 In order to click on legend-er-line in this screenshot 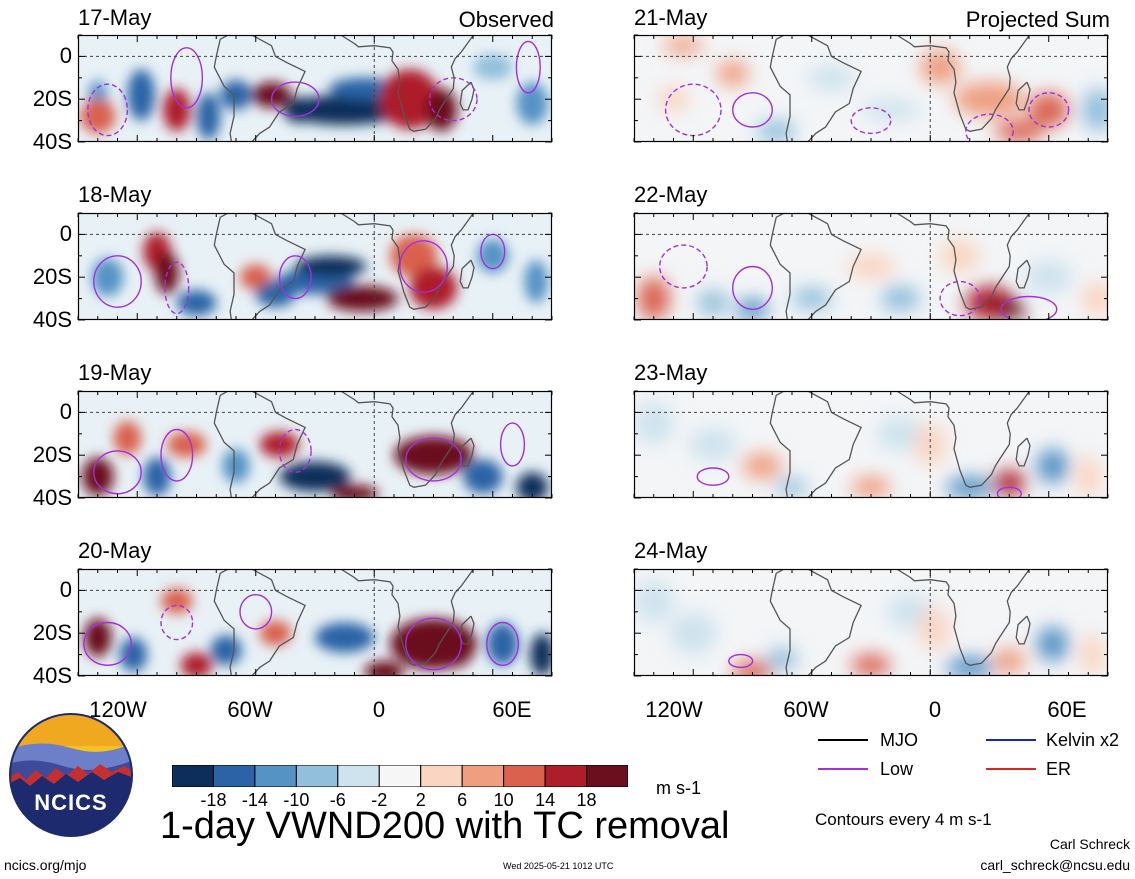, I will do `click(1011, 769)`.